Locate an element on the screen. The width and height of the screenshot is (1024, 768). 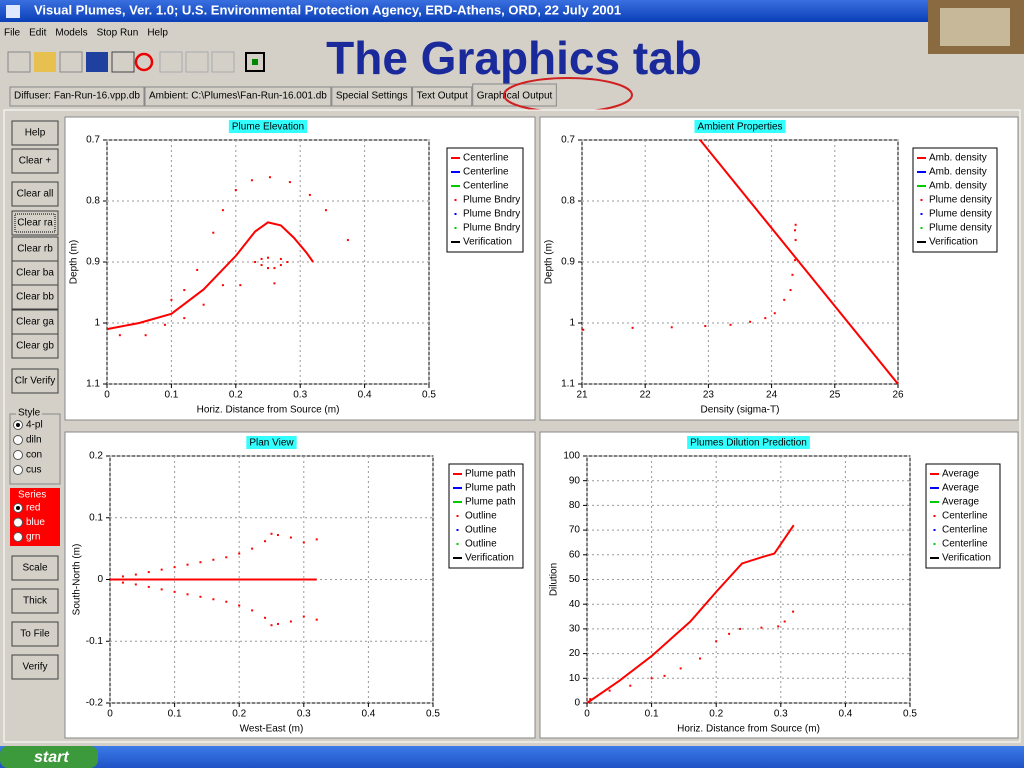
tab-label: Text Output is located at coordinates (442, 96).